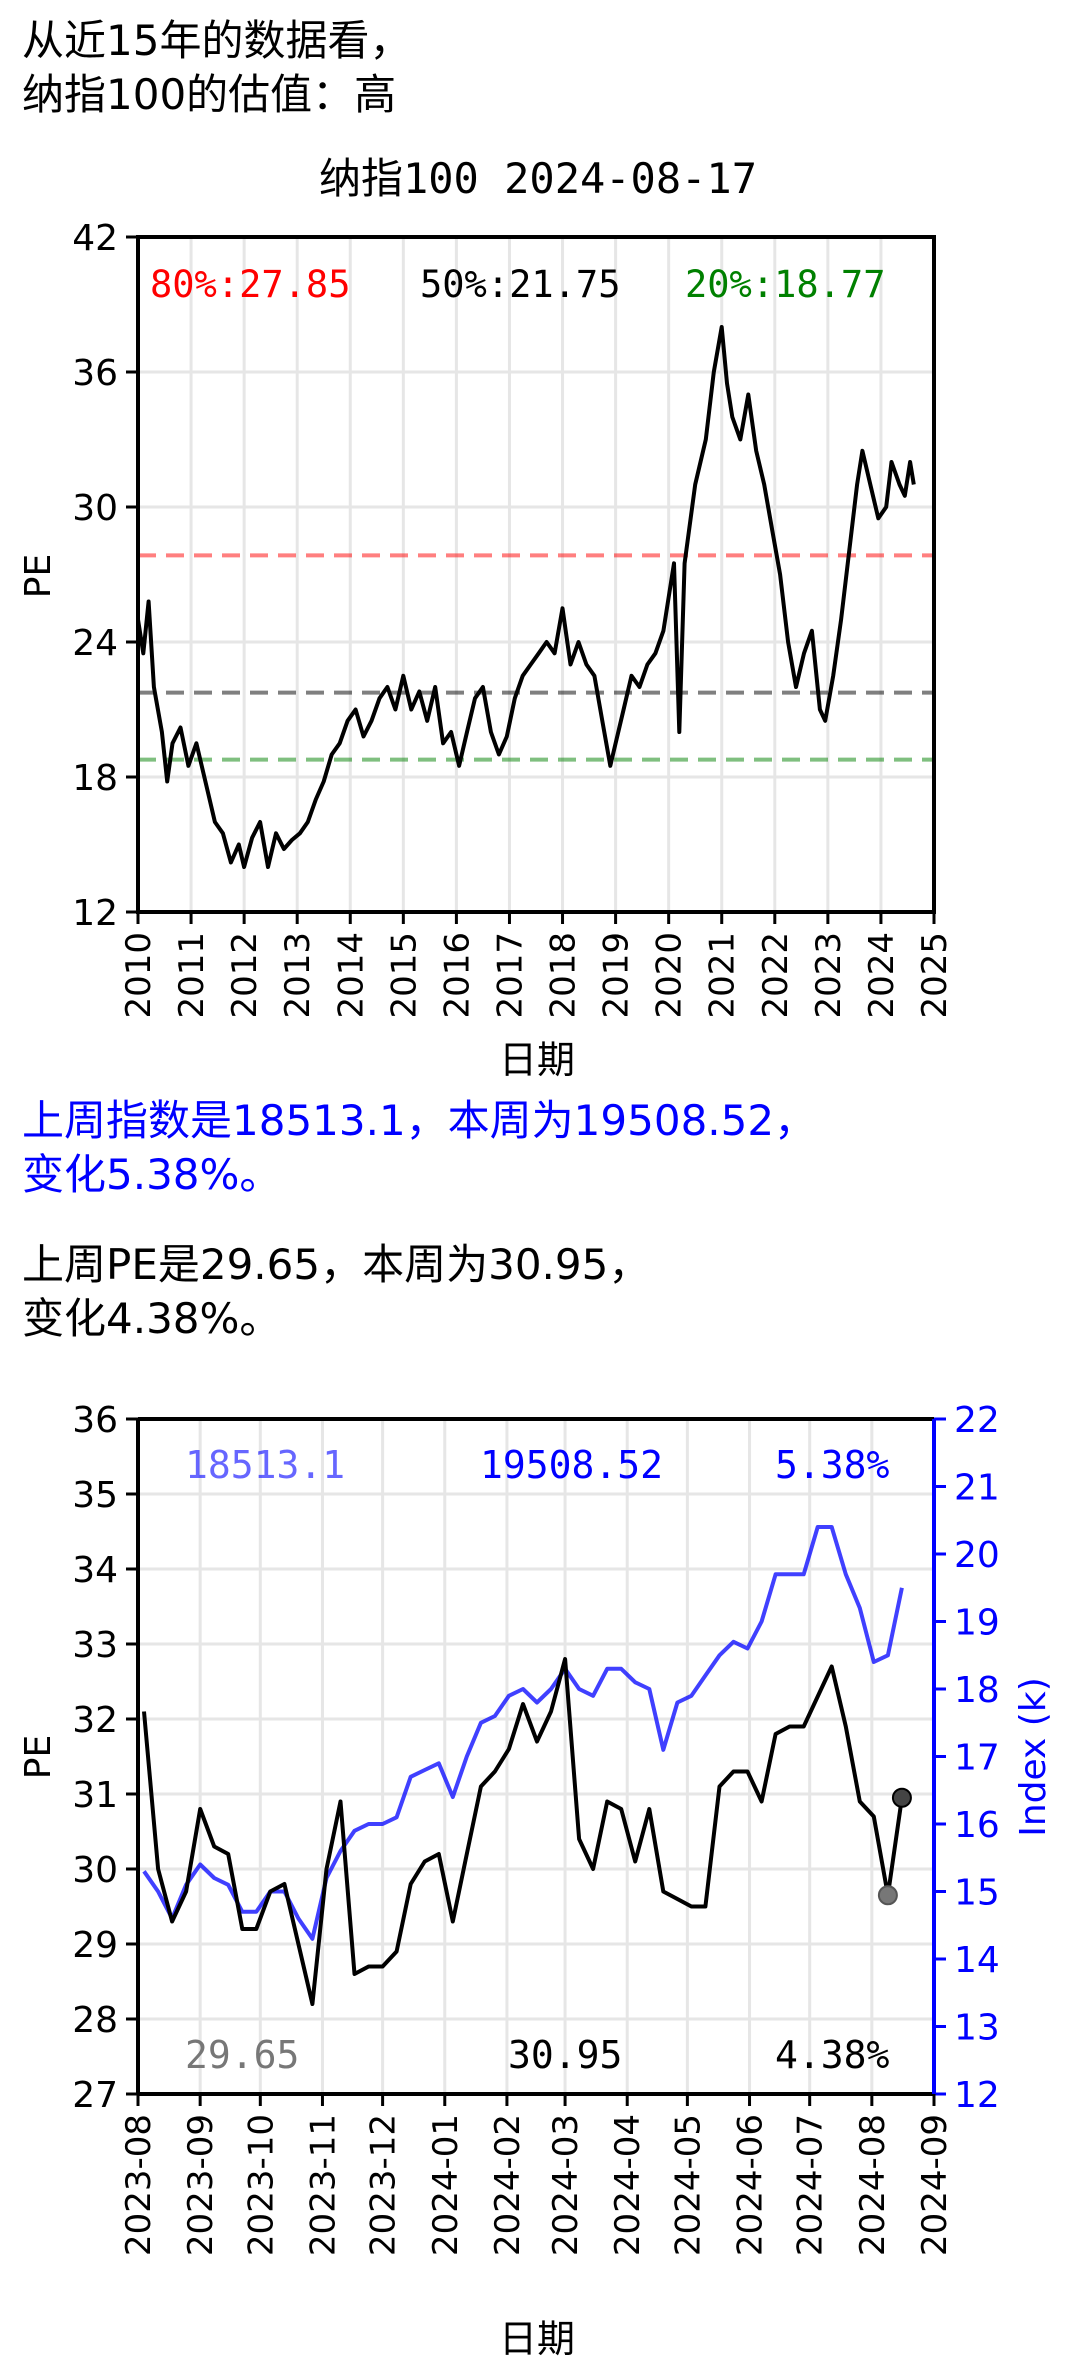 The height and width of the screenshot is (2366, 1080). I want to click on x-tick-label: 2024-04, so click(628, 2185).